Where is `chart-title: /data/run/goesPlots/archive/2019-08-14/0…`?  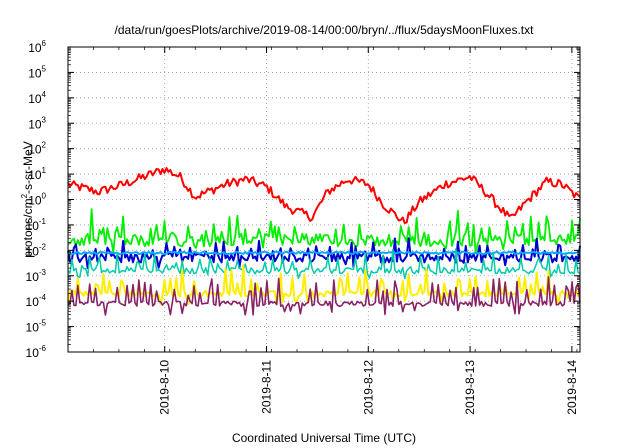 chart-title: /data/run/goesPlots/archive/2019-08-14/0… is located at coordinates (325, 30).